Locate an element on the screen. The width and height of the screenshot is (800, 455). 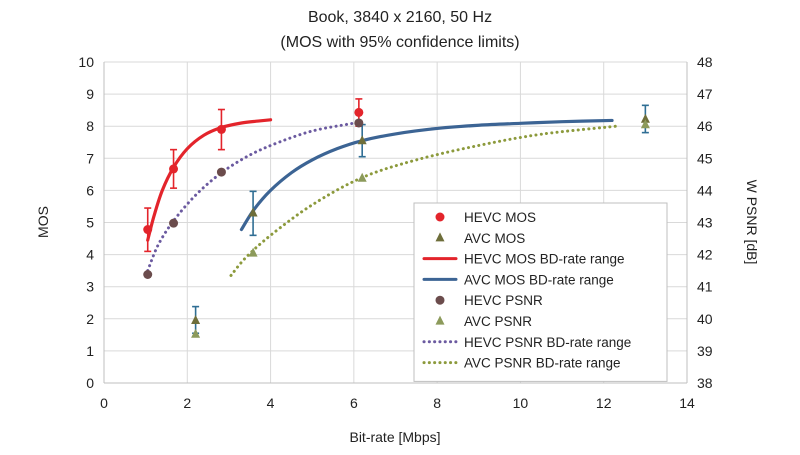
y-tick-label: 6 is located at coordinates (90, 190).